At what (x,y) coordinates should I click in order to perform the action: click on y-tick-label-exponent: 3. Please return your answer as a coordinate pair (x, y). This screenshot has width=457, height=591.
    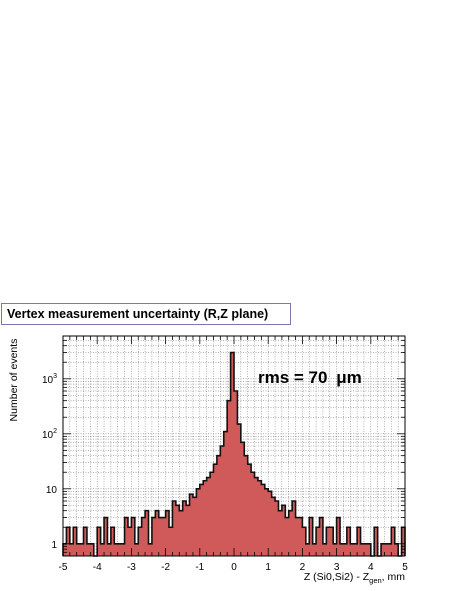
    Looking at the image, I should click on (55, 376).